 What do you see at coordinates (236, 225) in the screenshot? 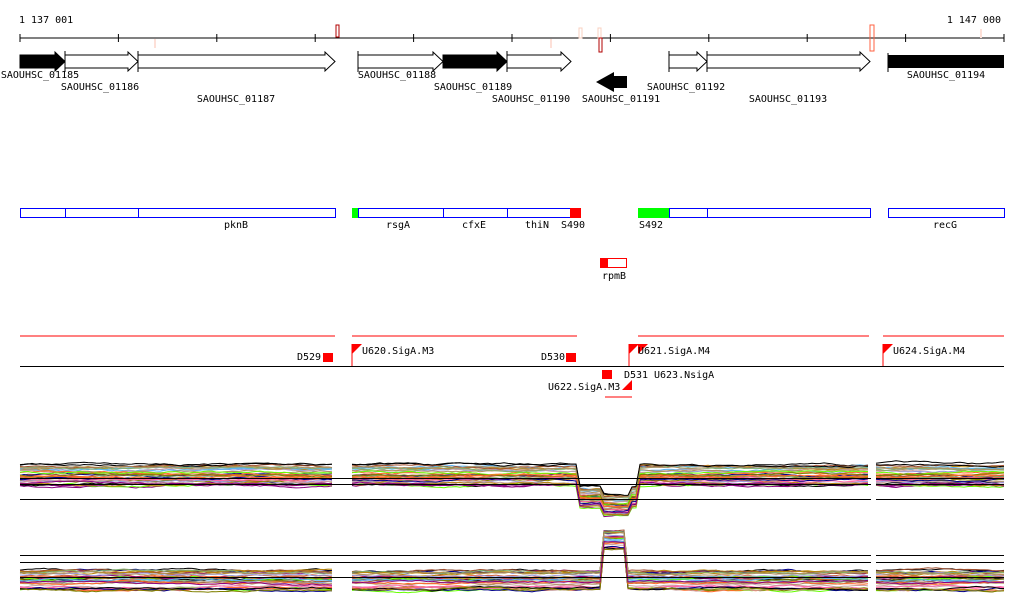
I see `operon-label-pknB: pknB` at bounding box center [236, 225].